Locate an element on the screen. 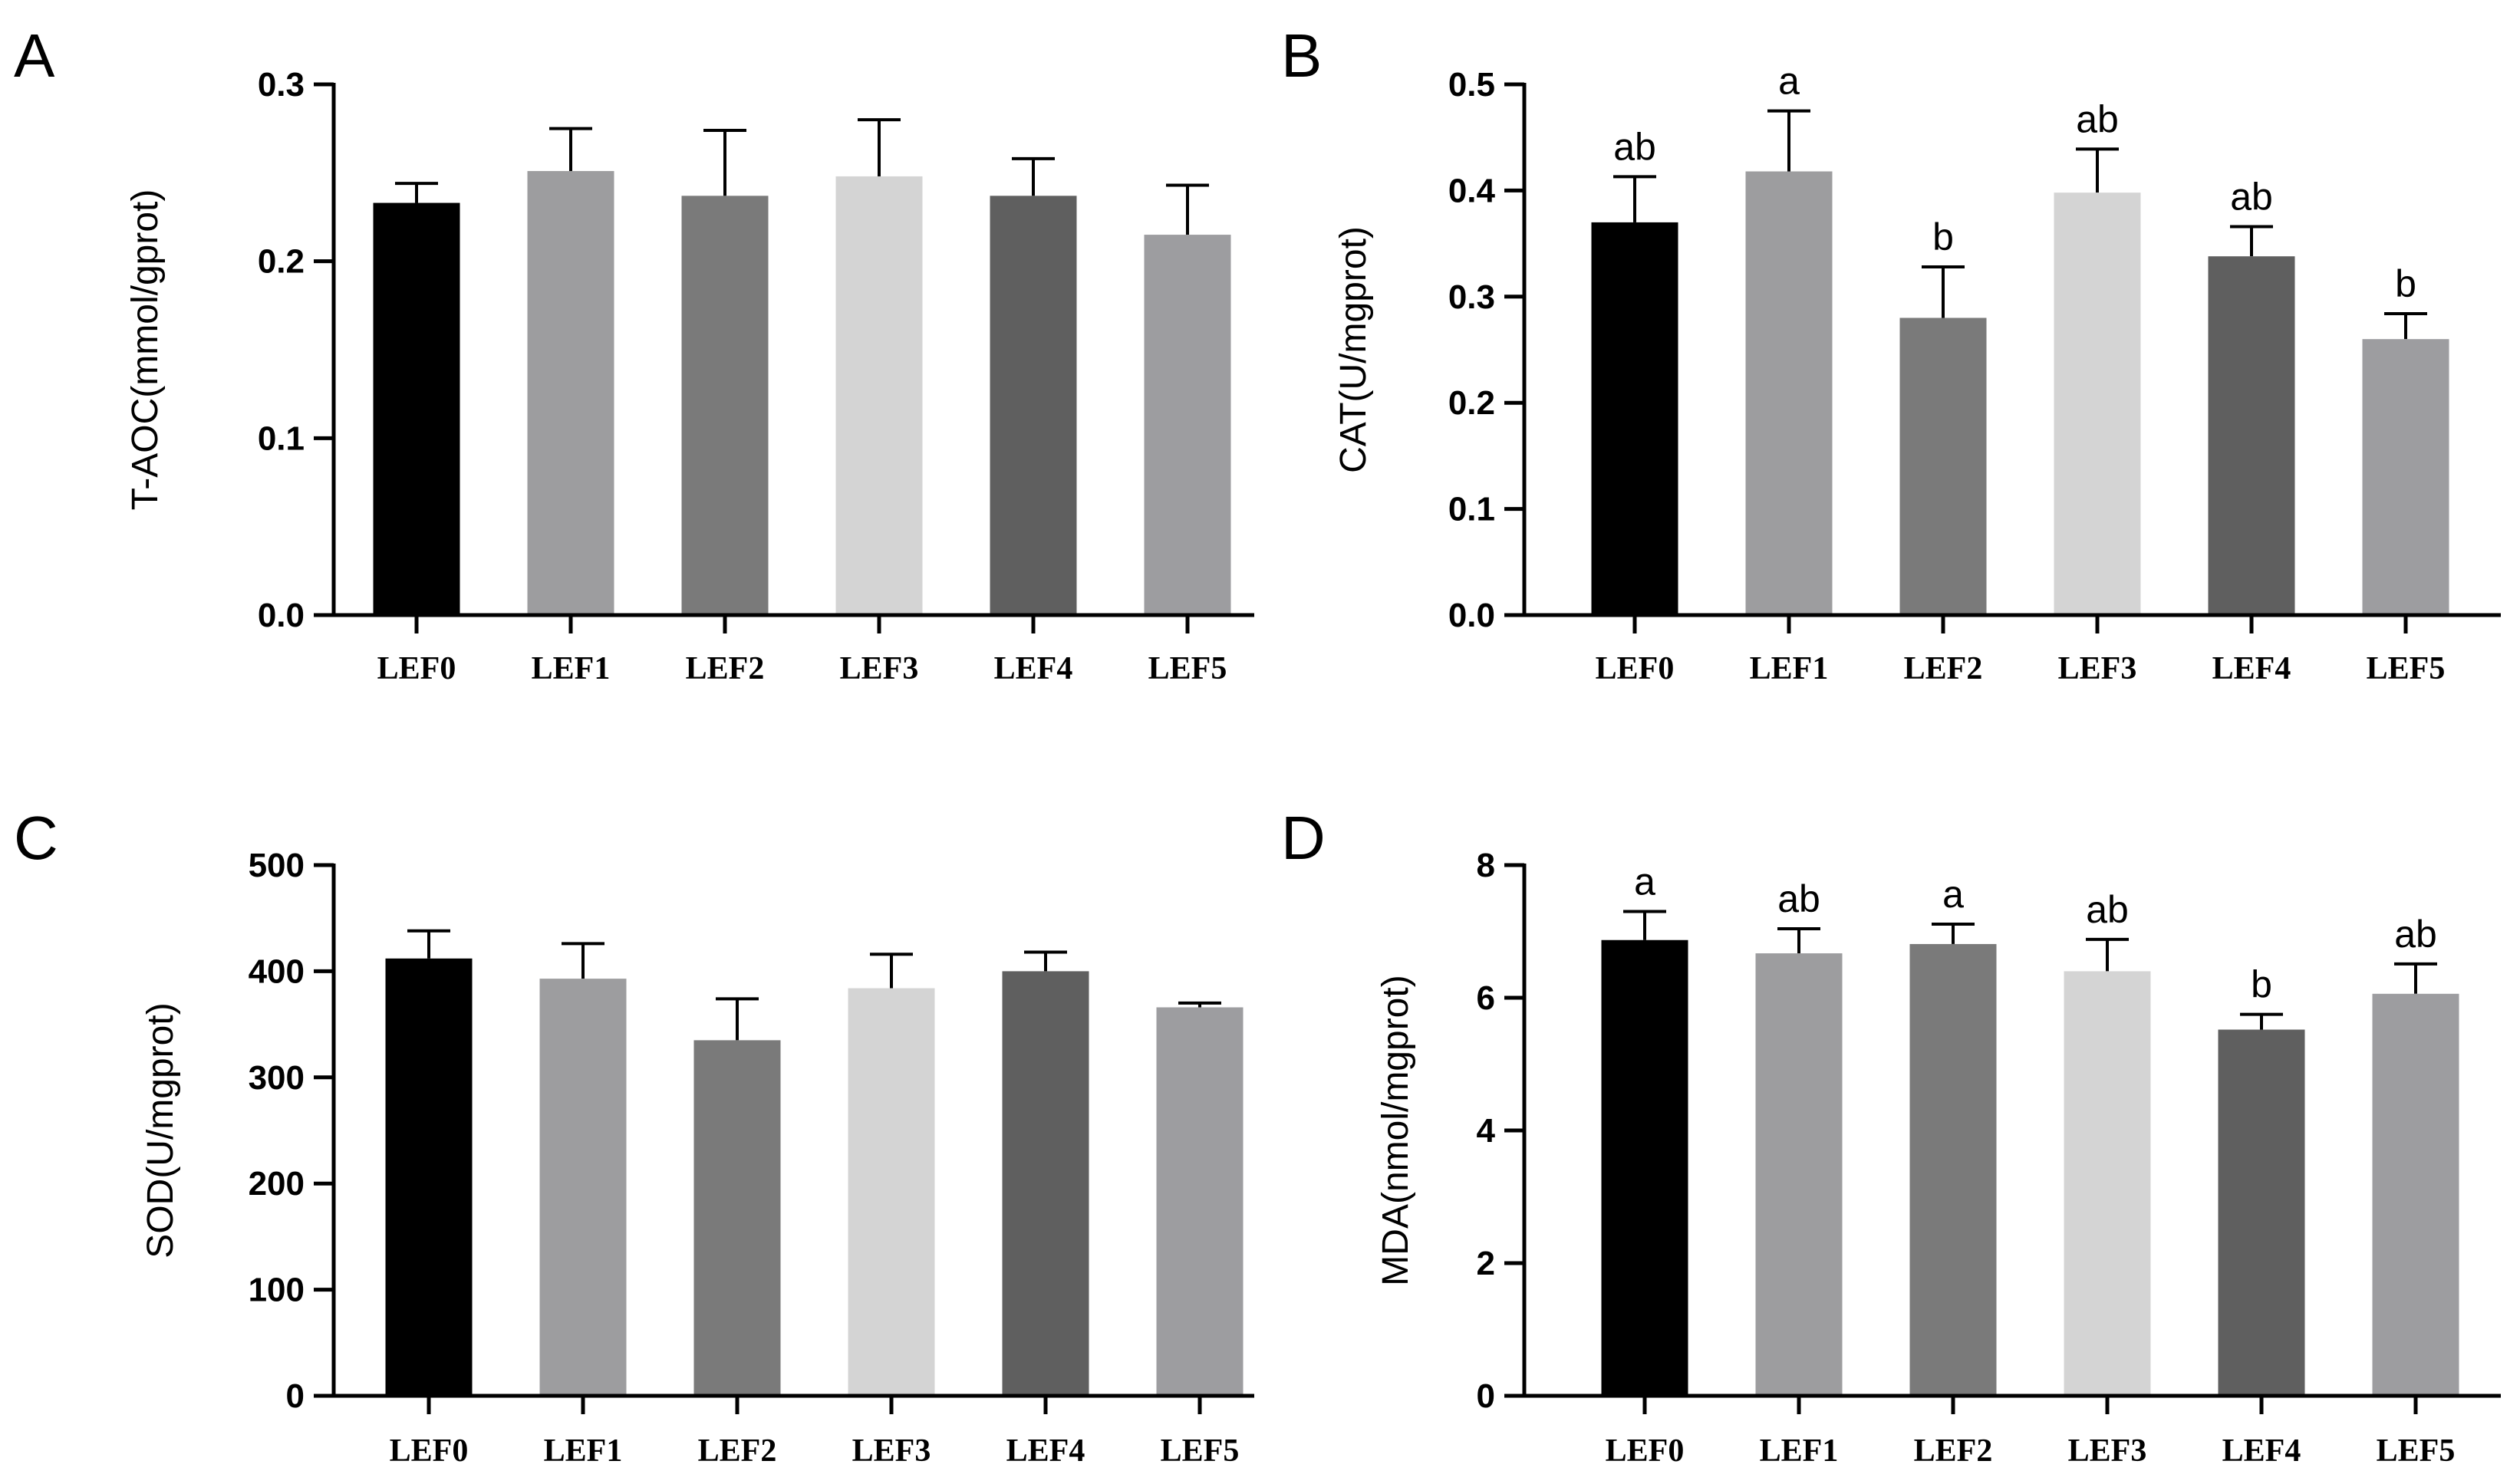  y-axis-label: CAT(U/mgprot) is located at coordinates (1353, 349).